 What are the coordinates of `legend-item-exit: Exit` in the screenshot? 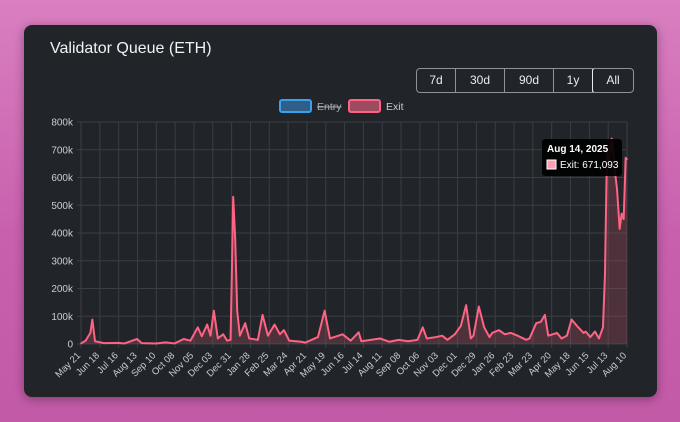 It's located at (376, 106).